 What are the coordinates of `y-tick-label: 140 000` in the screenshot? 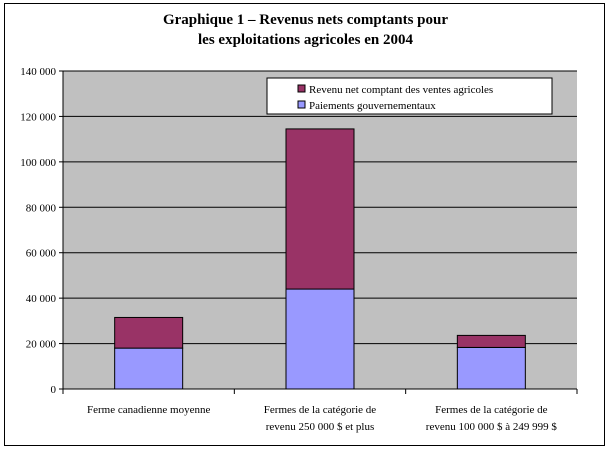 It's located at (38, 72).